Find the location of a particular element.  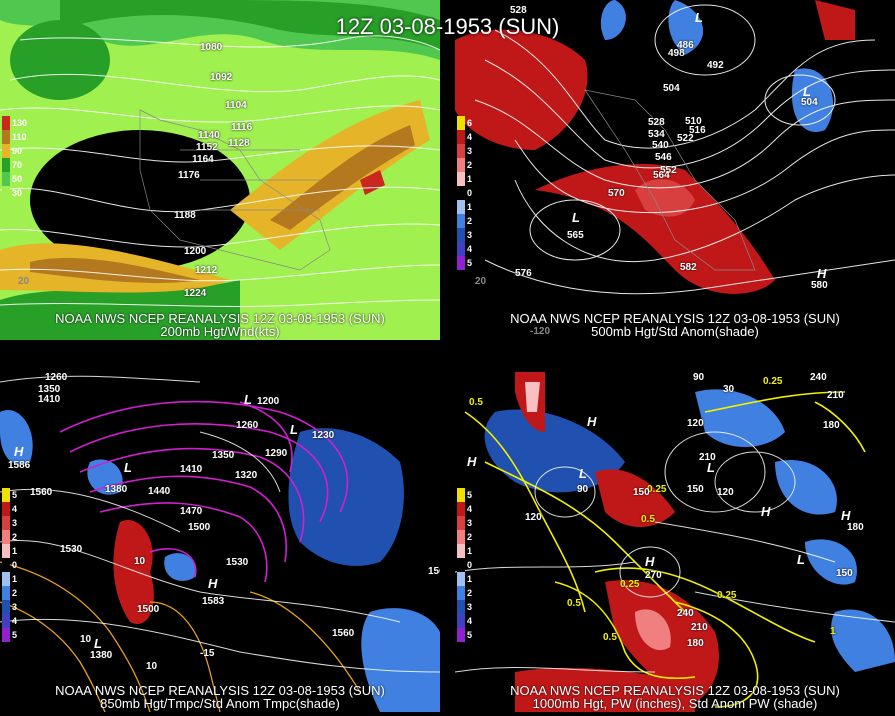

contour-label: 1116 is located at coordinates (242, 127).